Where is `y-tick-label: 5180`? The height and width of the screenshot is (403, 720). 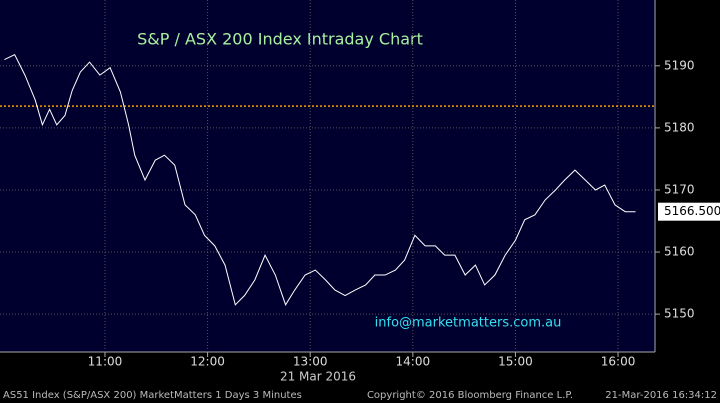
y-tick-label: 5180 is located at coordinates (679, 127).